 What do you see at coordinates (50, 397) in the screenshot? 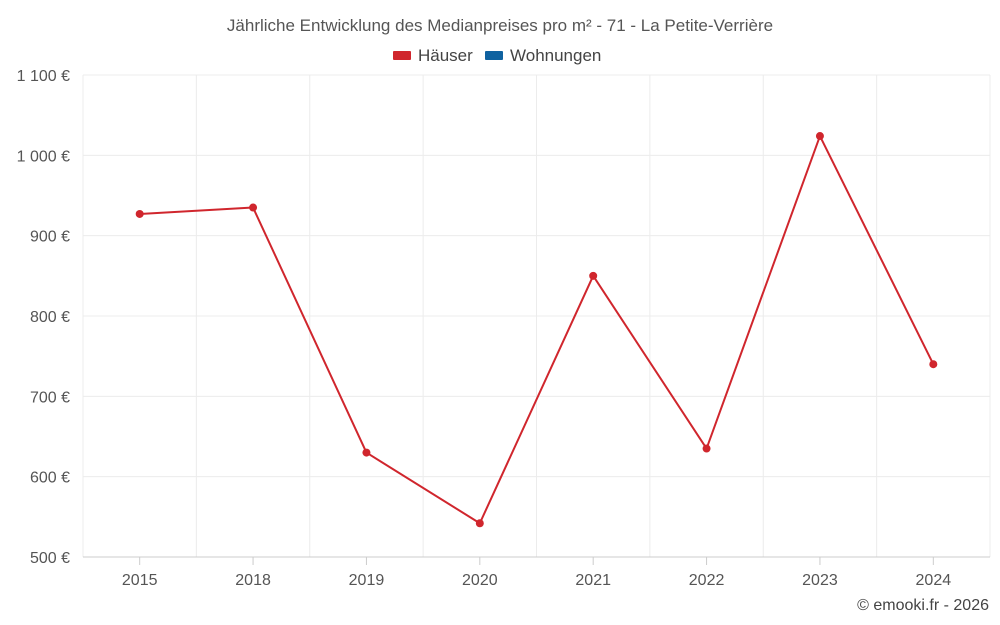
I see `y-tick-label: 700 €` at bounding box center [50, 397].